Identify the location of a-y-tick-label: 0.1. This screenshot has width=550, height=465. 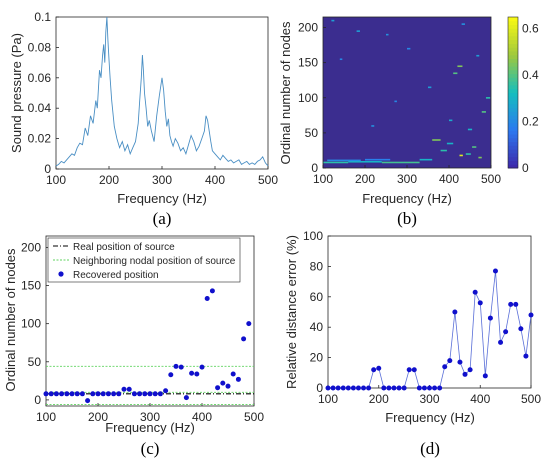
(42, 17).